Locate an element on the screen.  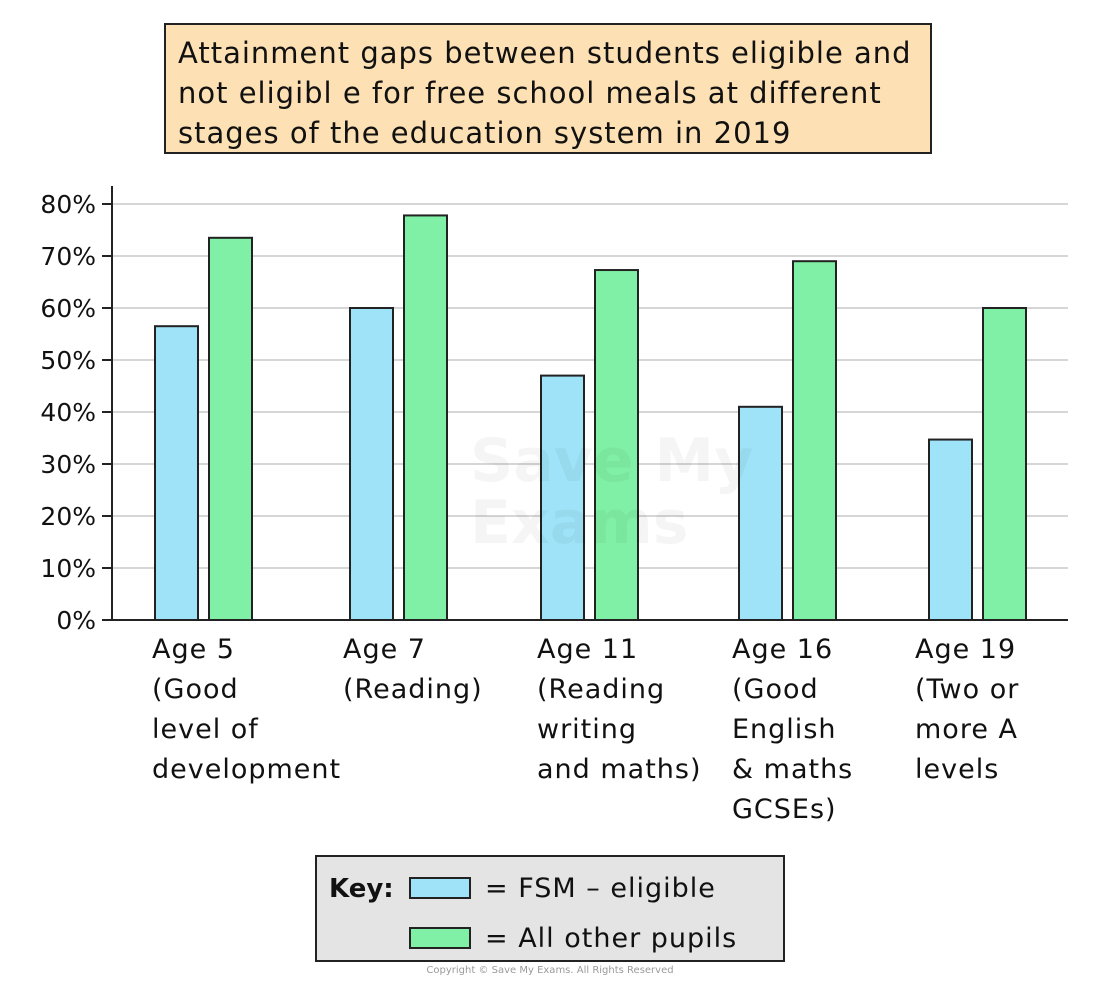
legend-swatch-other is located at coordinates (440, 938).